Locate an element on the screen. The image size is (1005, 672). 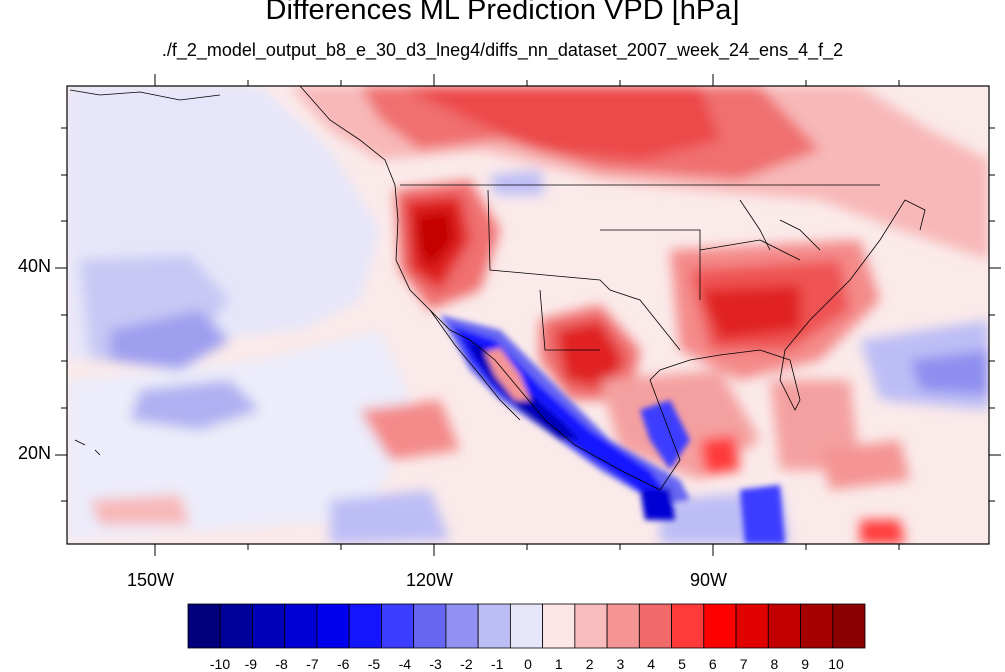
colorbar-label: 1 is located at coordinates (558, 664).